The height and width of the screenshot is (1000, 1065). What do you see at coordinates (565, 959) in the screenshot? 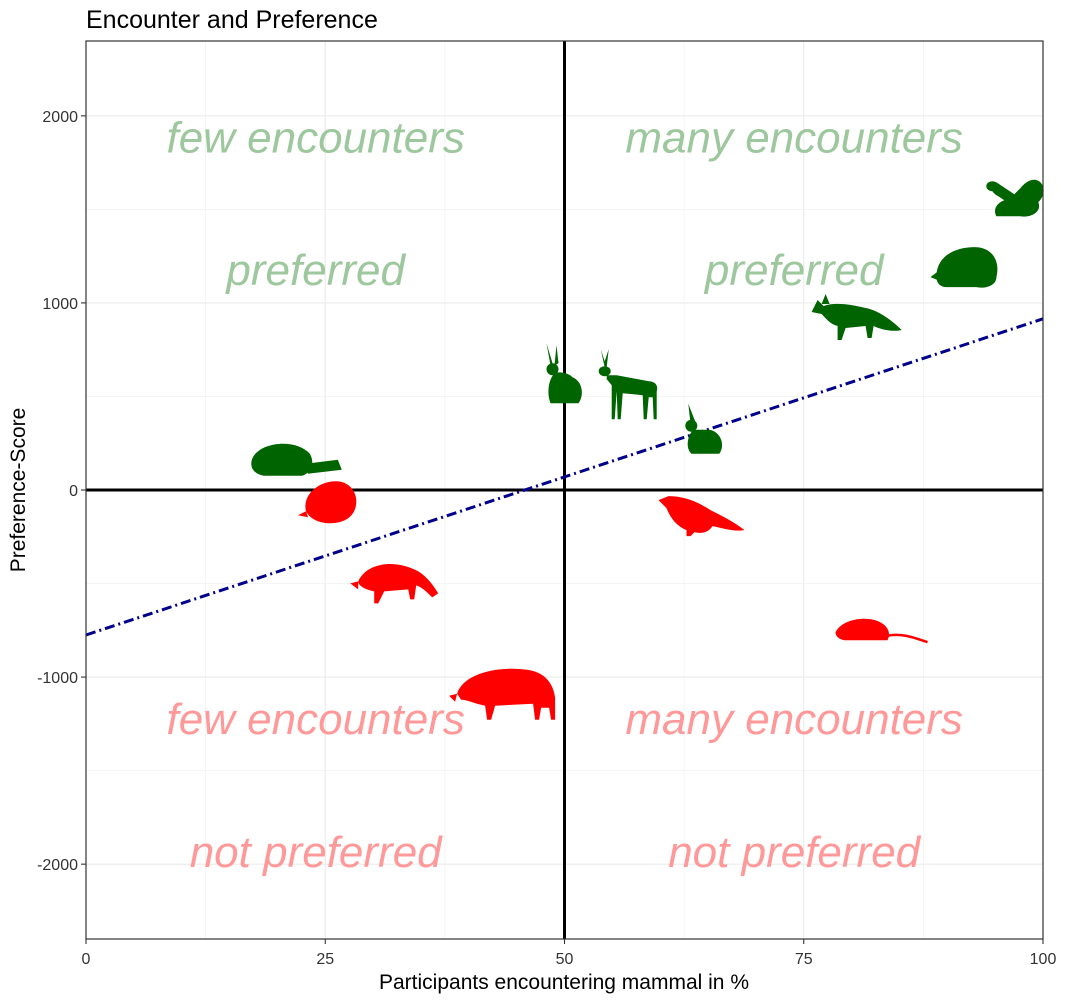
I see `x-tick-label: 50` at bounding box center [565, 959].